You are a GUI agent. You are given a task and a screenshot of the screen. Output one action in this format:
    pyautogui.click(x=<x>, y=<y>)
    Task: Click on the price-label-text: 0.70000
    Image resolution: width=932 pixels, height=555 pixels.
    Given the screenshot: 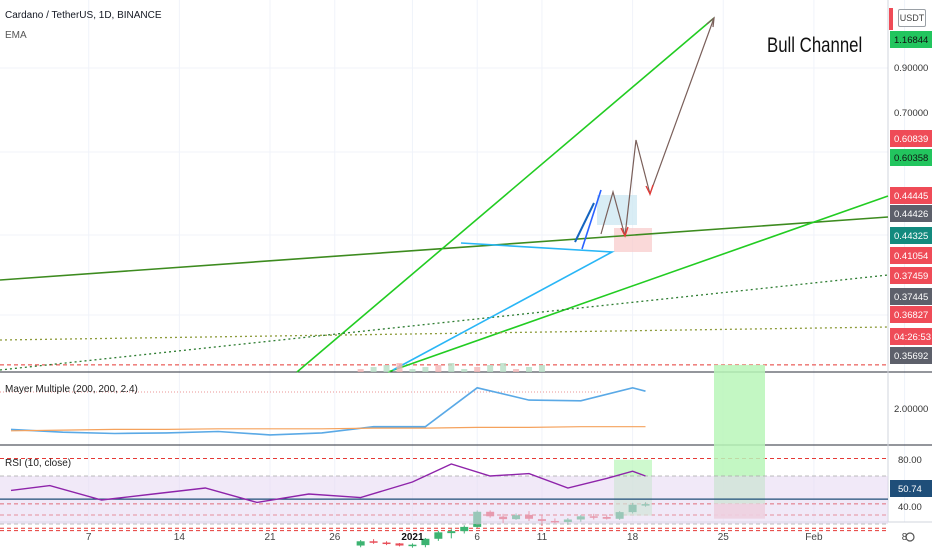 What is the action you would take?
    pyautogui.click(x=911, y=113)
    